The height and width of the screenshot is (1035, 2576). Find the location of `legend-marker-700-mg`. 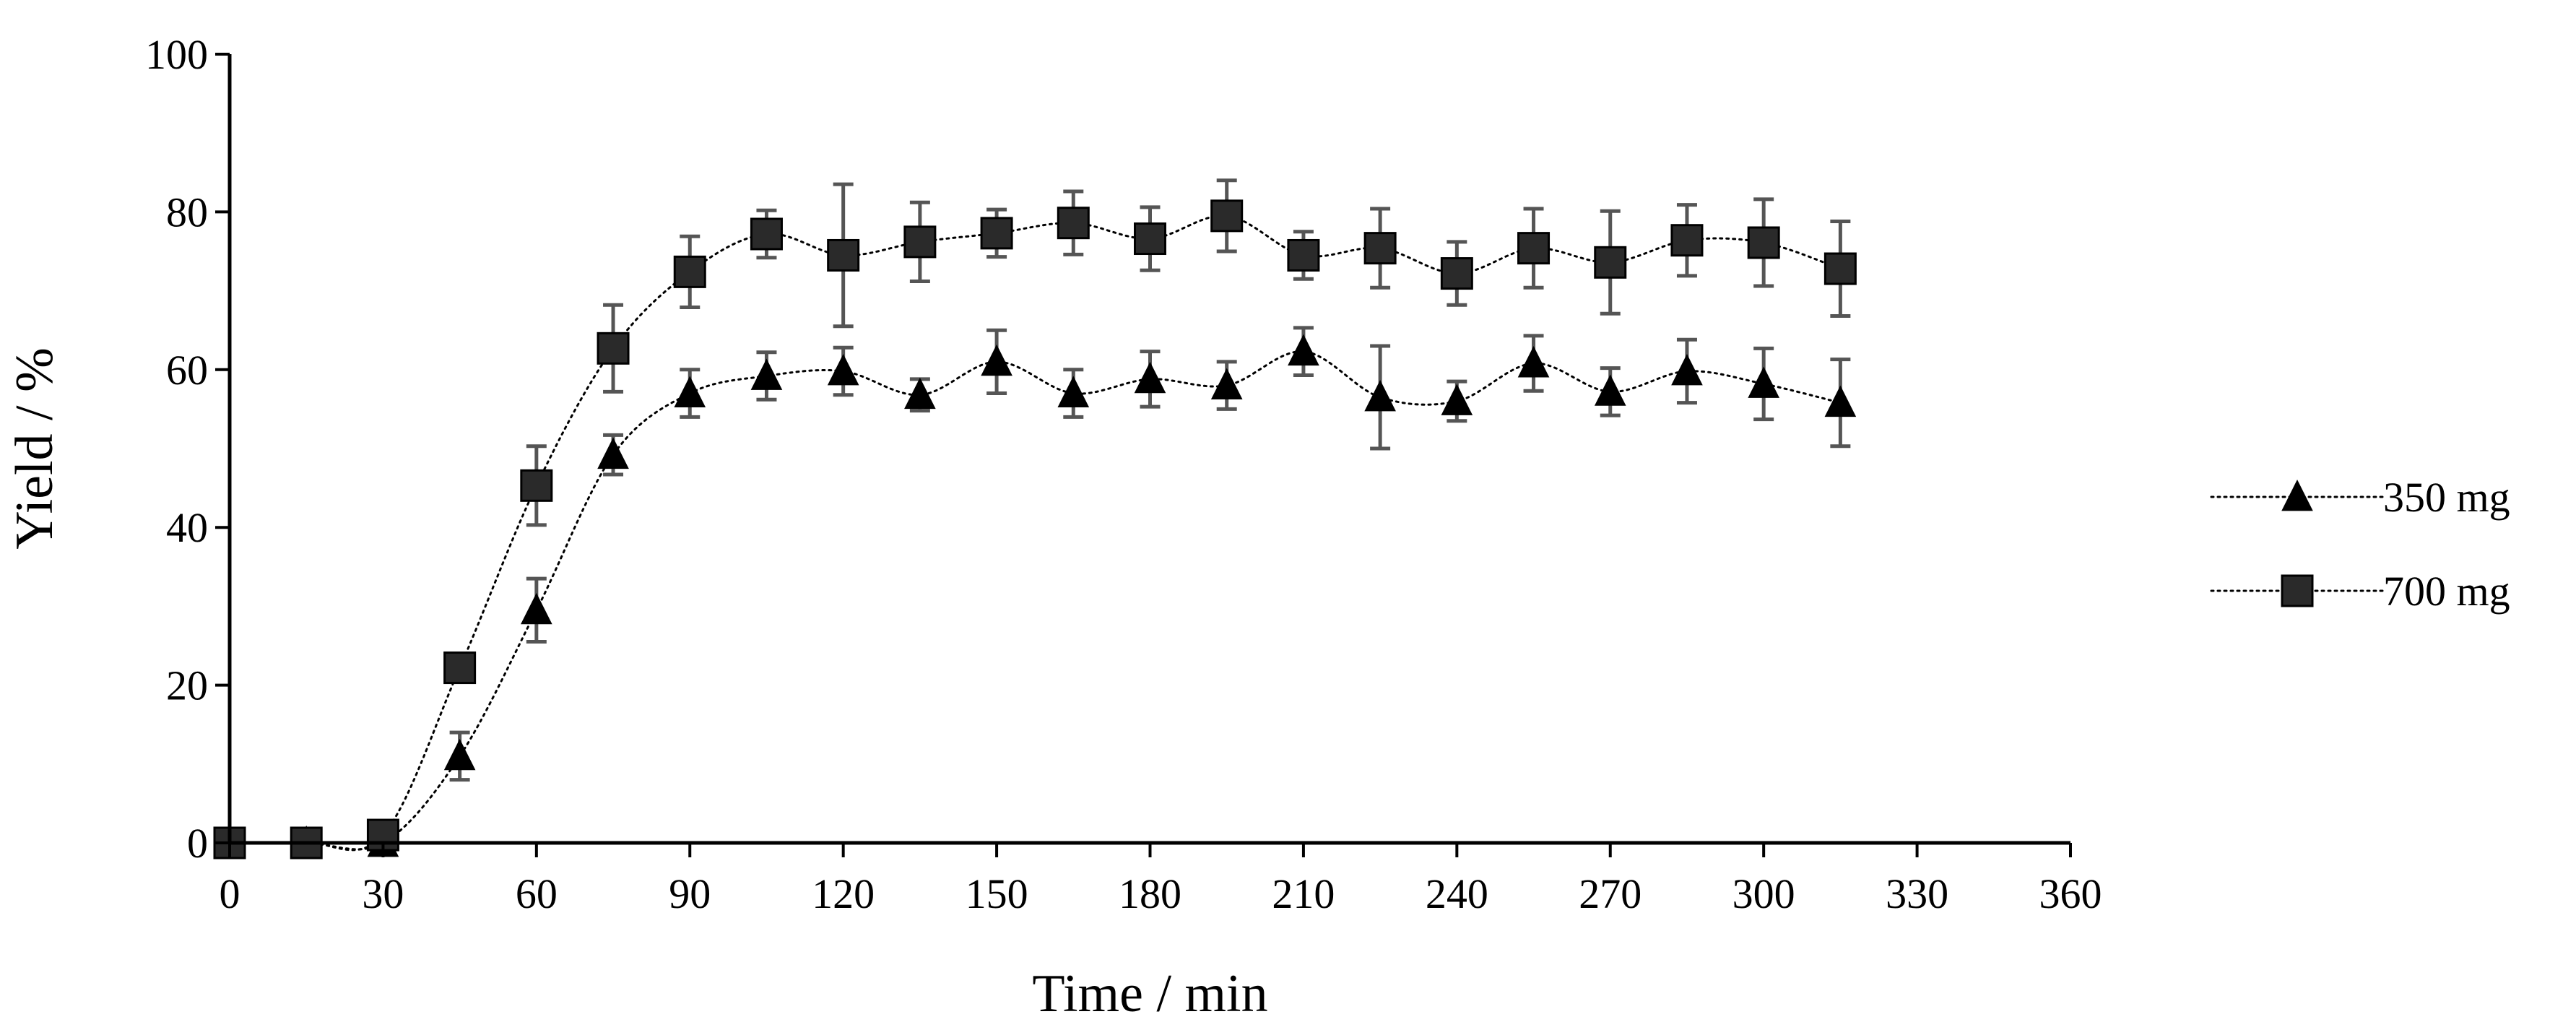

legend-marker-700-mg is located at coordinates (2297, 590).